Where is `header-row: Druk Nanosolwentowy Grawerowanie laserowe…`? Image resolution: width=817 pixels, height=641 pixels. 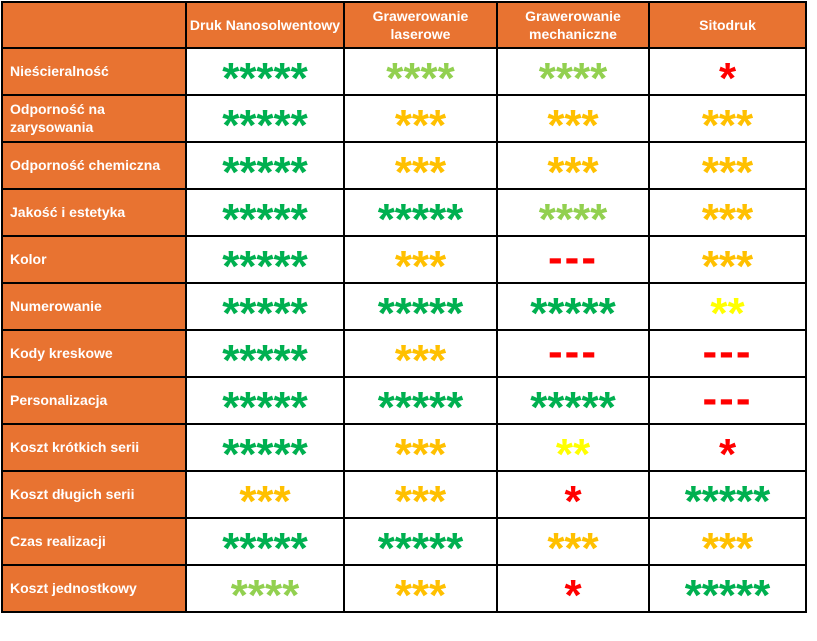 header-row: Druk Nanosolwentowy Grawerowanie laserowe… is located at coordinates (404, 25).